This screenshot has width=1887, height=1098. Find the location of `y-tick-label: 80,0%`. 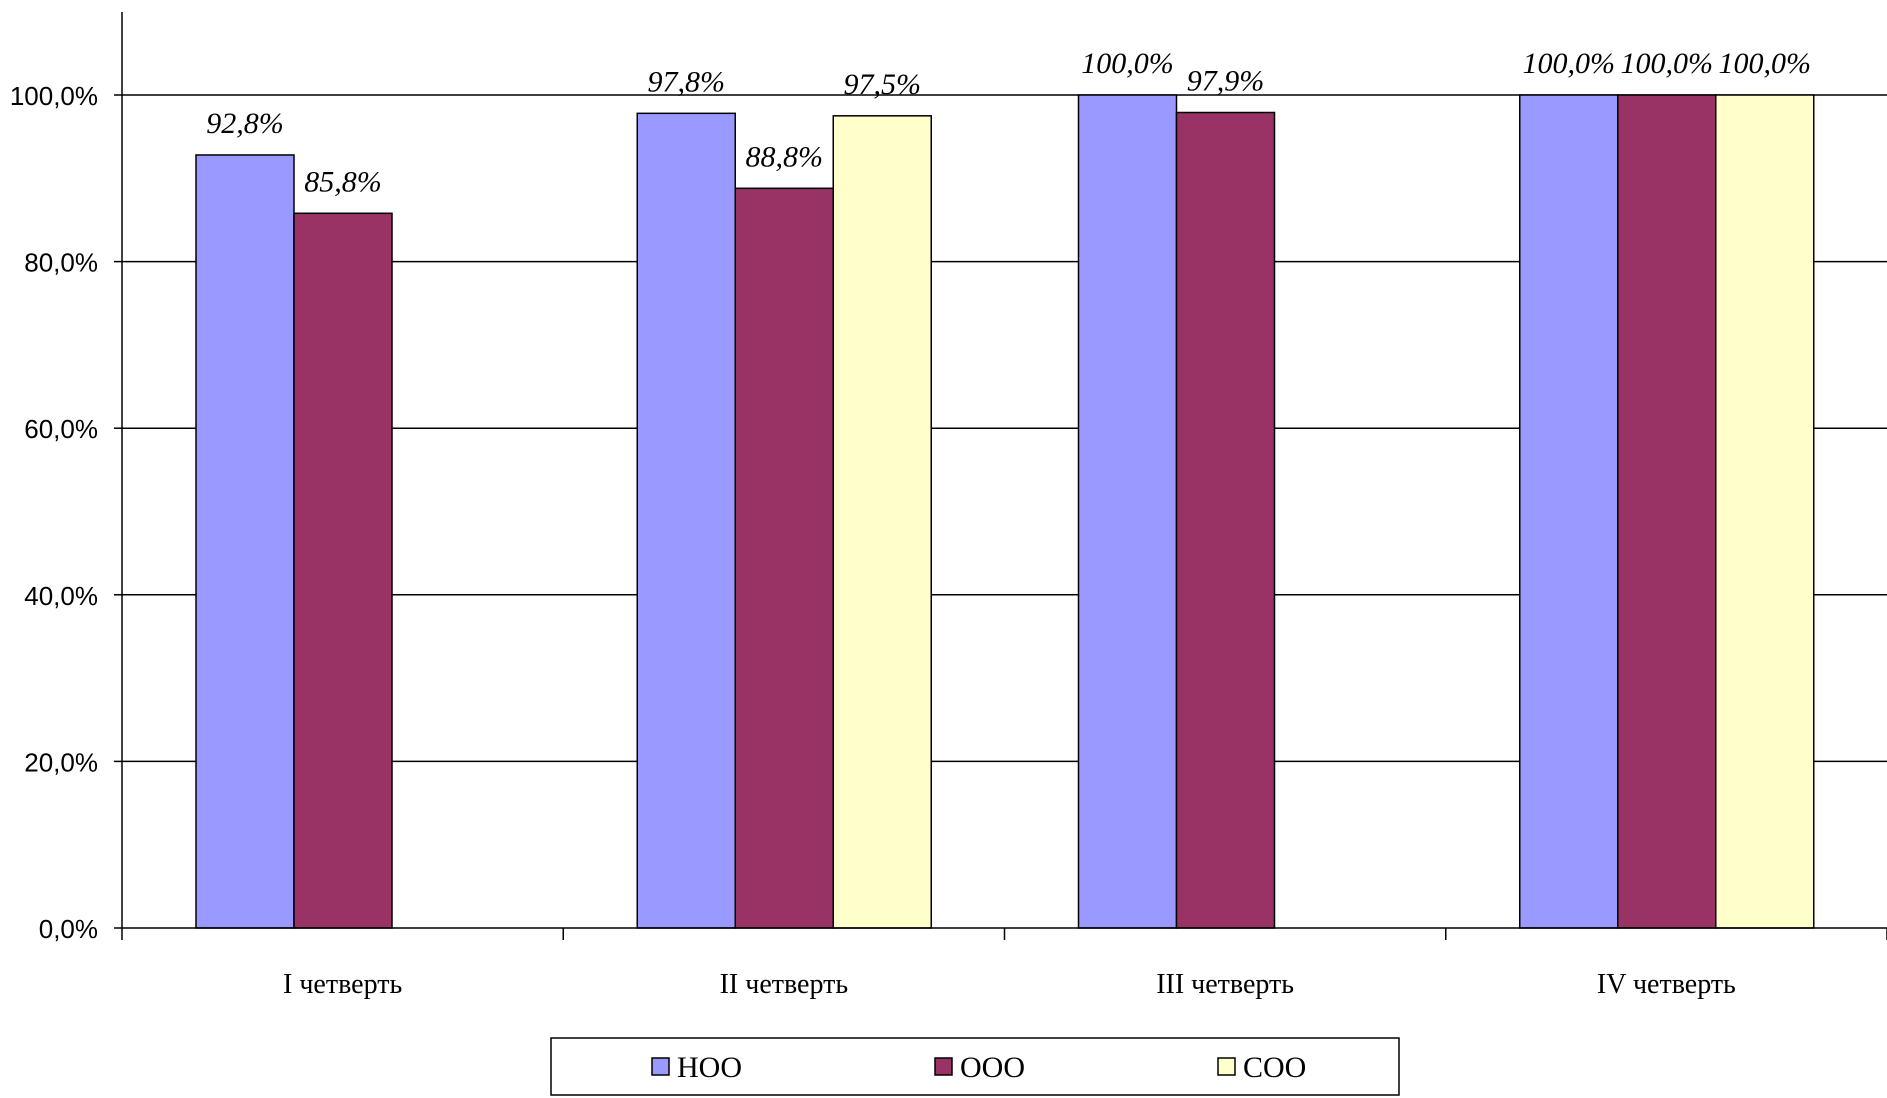

y-tick-label: 80,0% is located at coordinates (61, 263).